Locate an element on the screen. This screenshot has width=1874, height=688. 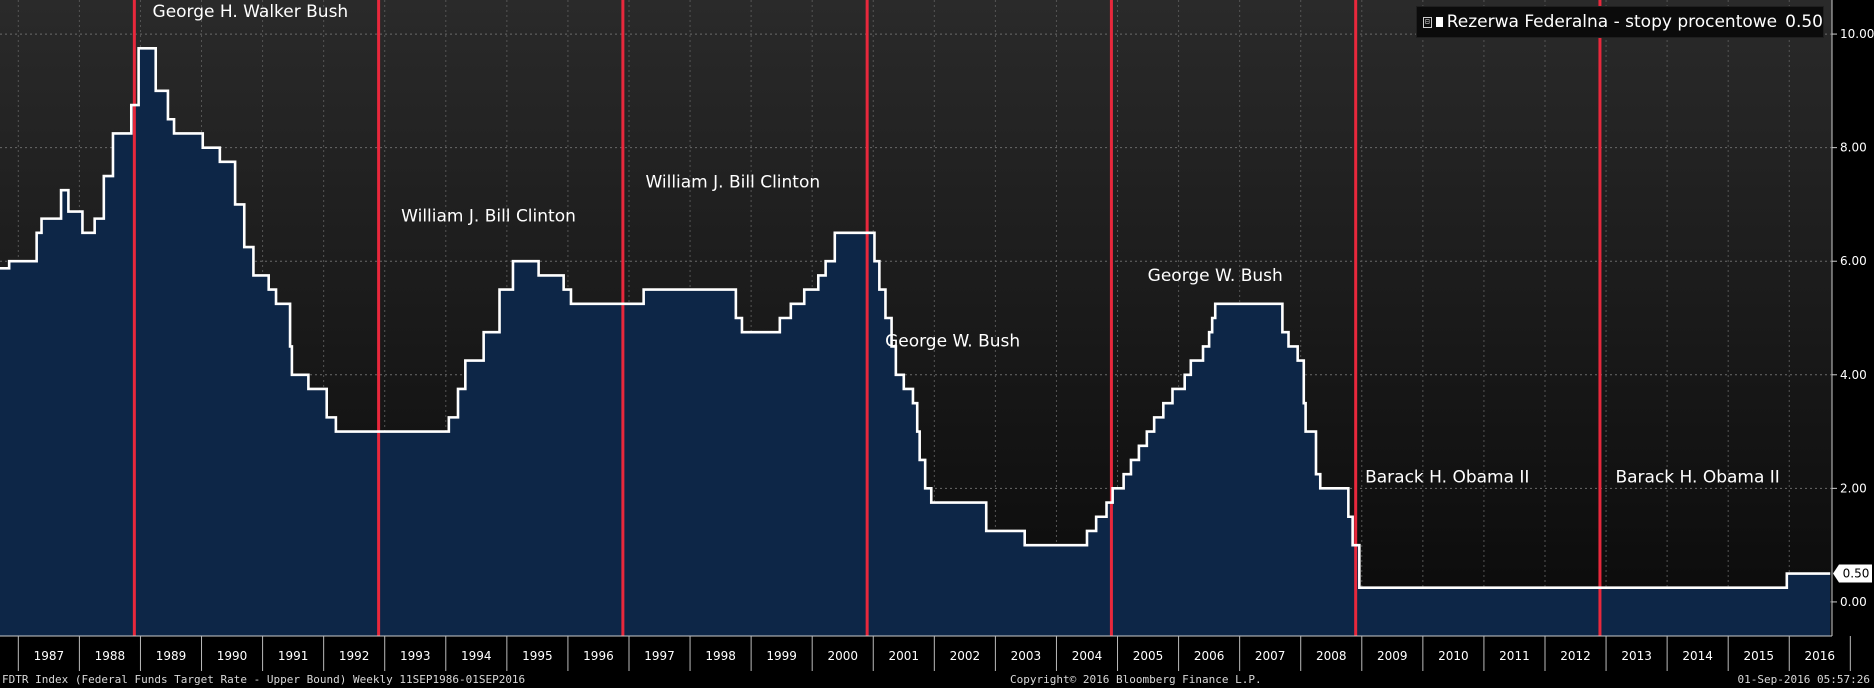
current-value-badge is located at coordinates (1852, 573).